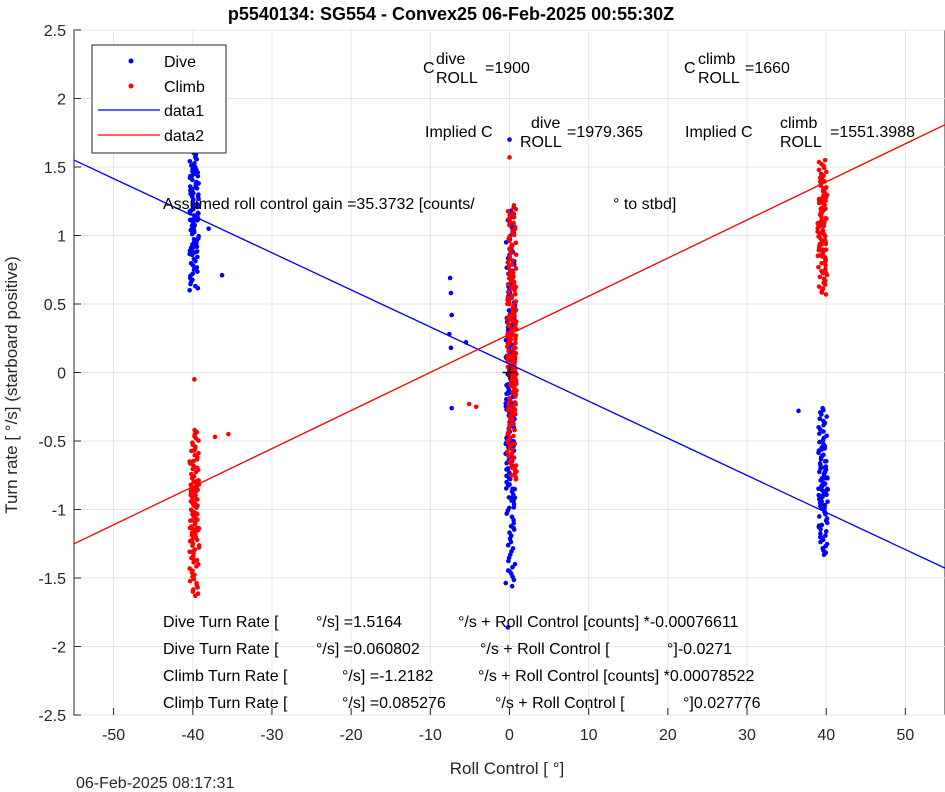  I want to click on c-climb-sub: ROLL, so click(719, 78).